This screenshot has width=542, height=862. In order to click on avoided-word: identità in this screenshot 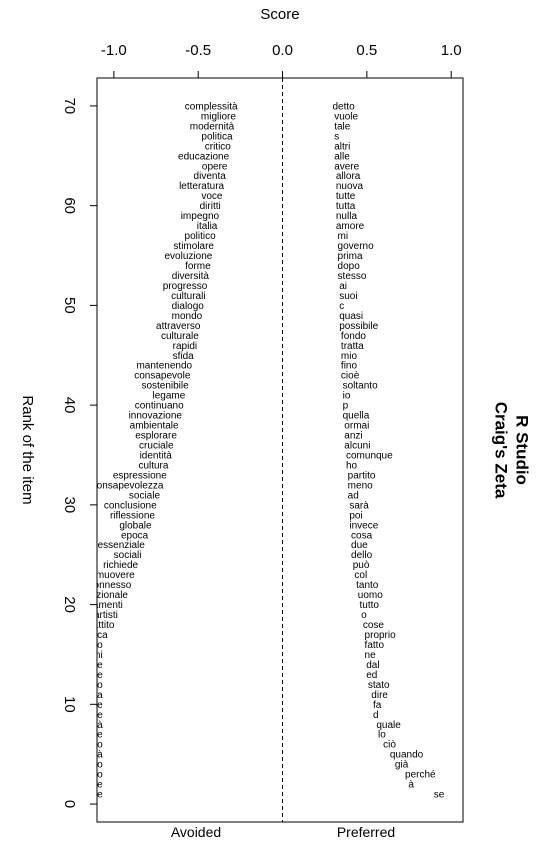, I will do `click(156, 455)`.